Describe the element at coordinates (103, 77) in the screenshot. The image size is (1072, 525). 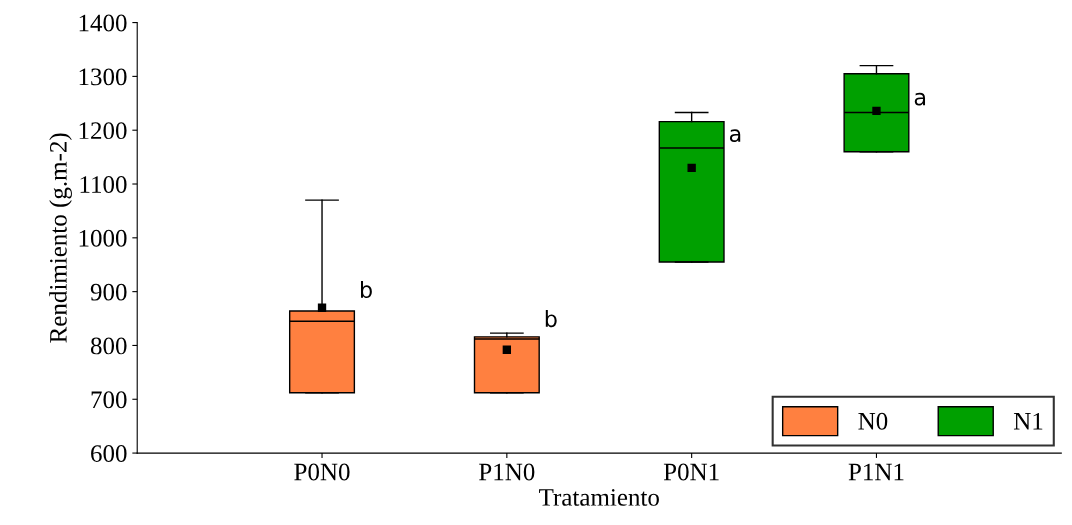
I see `y-tick-label: 1300` at that location.